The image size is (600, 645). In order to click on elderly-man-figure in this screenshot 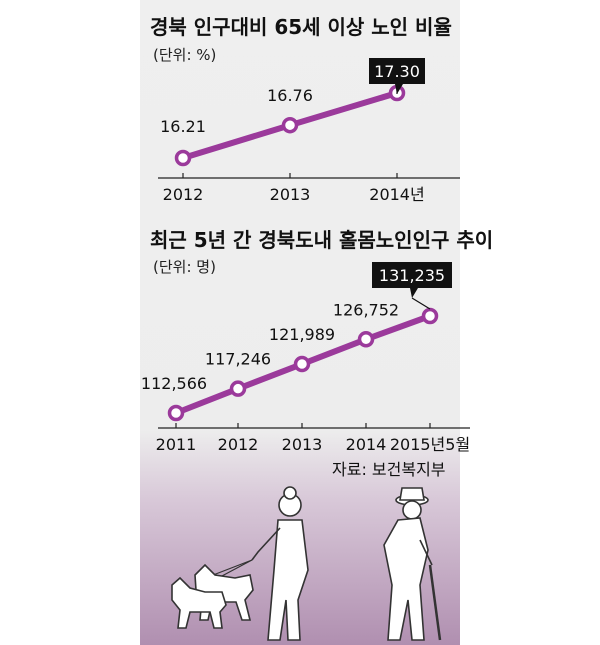, I will do `click(412, 564)`.